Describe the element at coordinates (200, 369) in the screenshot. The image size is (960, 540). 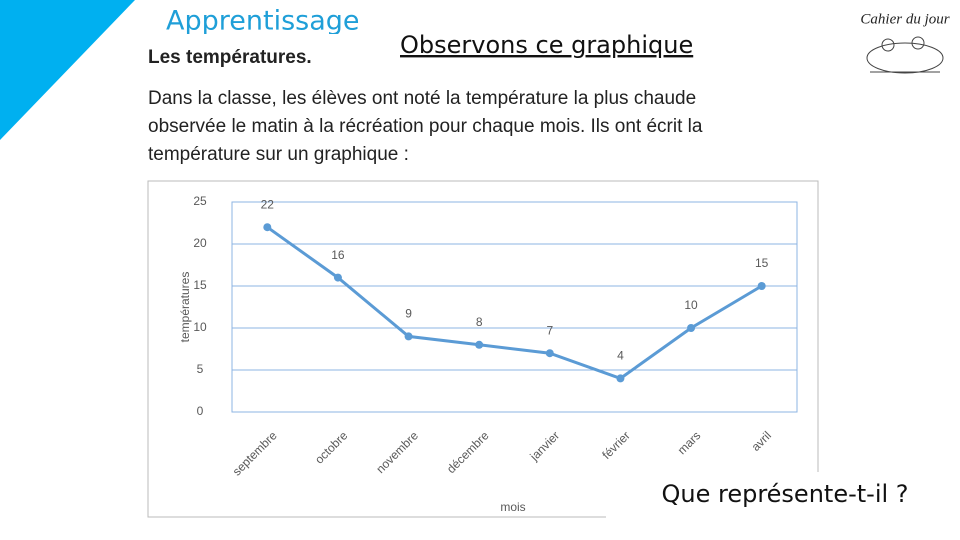
I see `y-tick-label: 5` at that location.